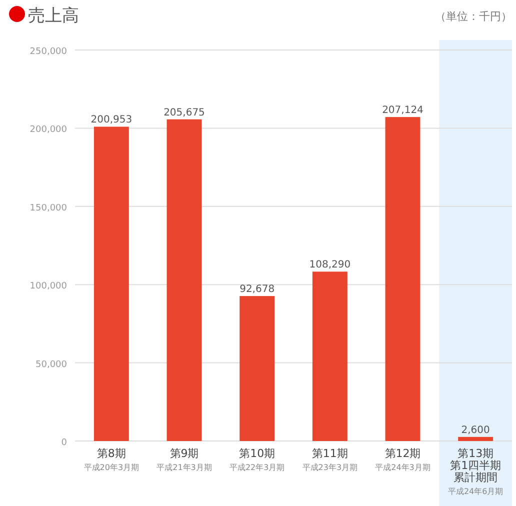 The width and height of the screenshot is (516, 506). Describe the element at coordinates (53, 16) in the screenshot. I see `chart-title: 売上高` at that location.